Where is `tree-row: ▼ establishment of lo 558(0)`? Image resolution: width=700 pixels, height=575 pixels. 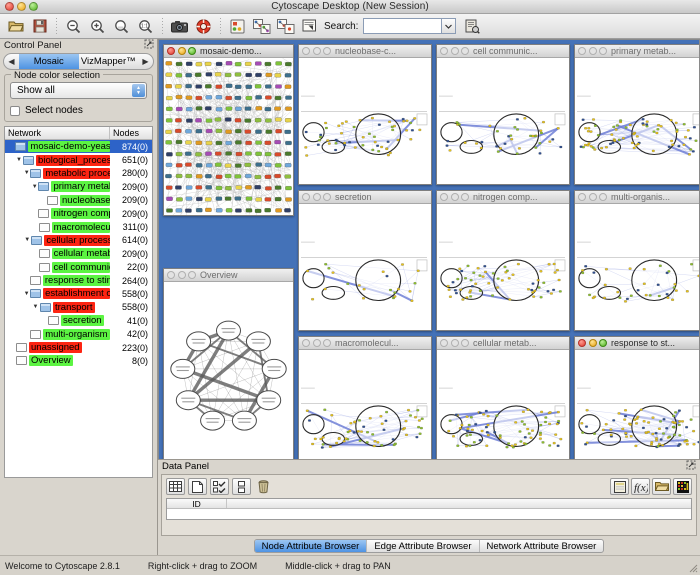
tree-row: ▼ establishment of lo 558(0) is located at coordinates (78, 293).